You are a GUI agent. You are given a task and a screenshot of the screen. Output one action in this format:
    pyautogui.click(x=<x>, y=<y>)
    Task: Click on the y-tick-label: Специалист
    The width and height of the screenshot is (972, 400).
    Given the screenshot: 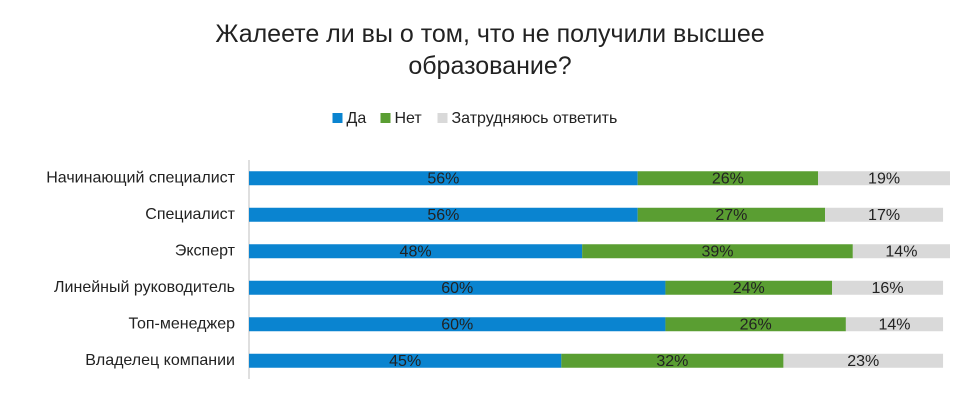 What is the action you would take?
    pyautogui.click(x=190, y=214)
    